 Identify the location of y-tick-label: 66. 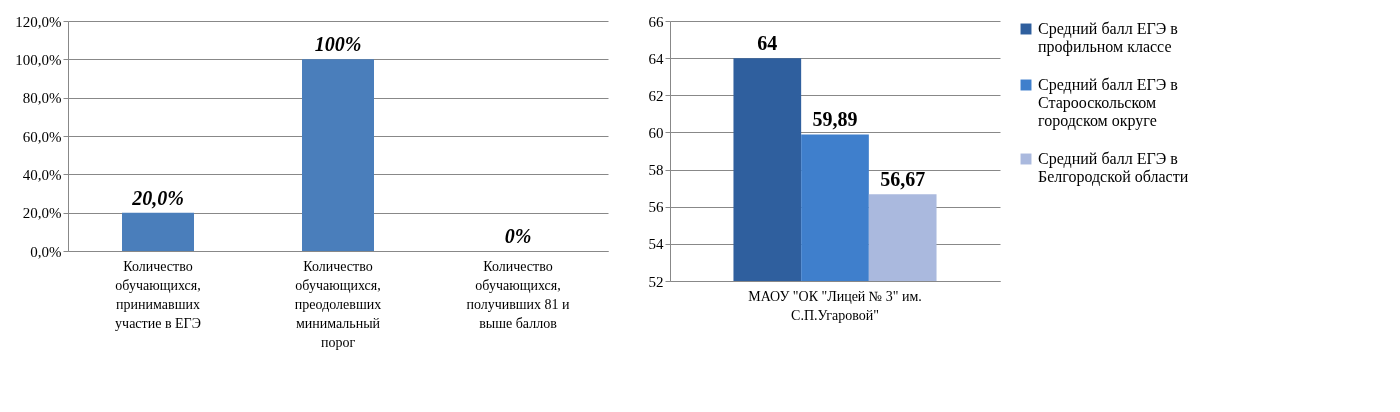
(656, 21).